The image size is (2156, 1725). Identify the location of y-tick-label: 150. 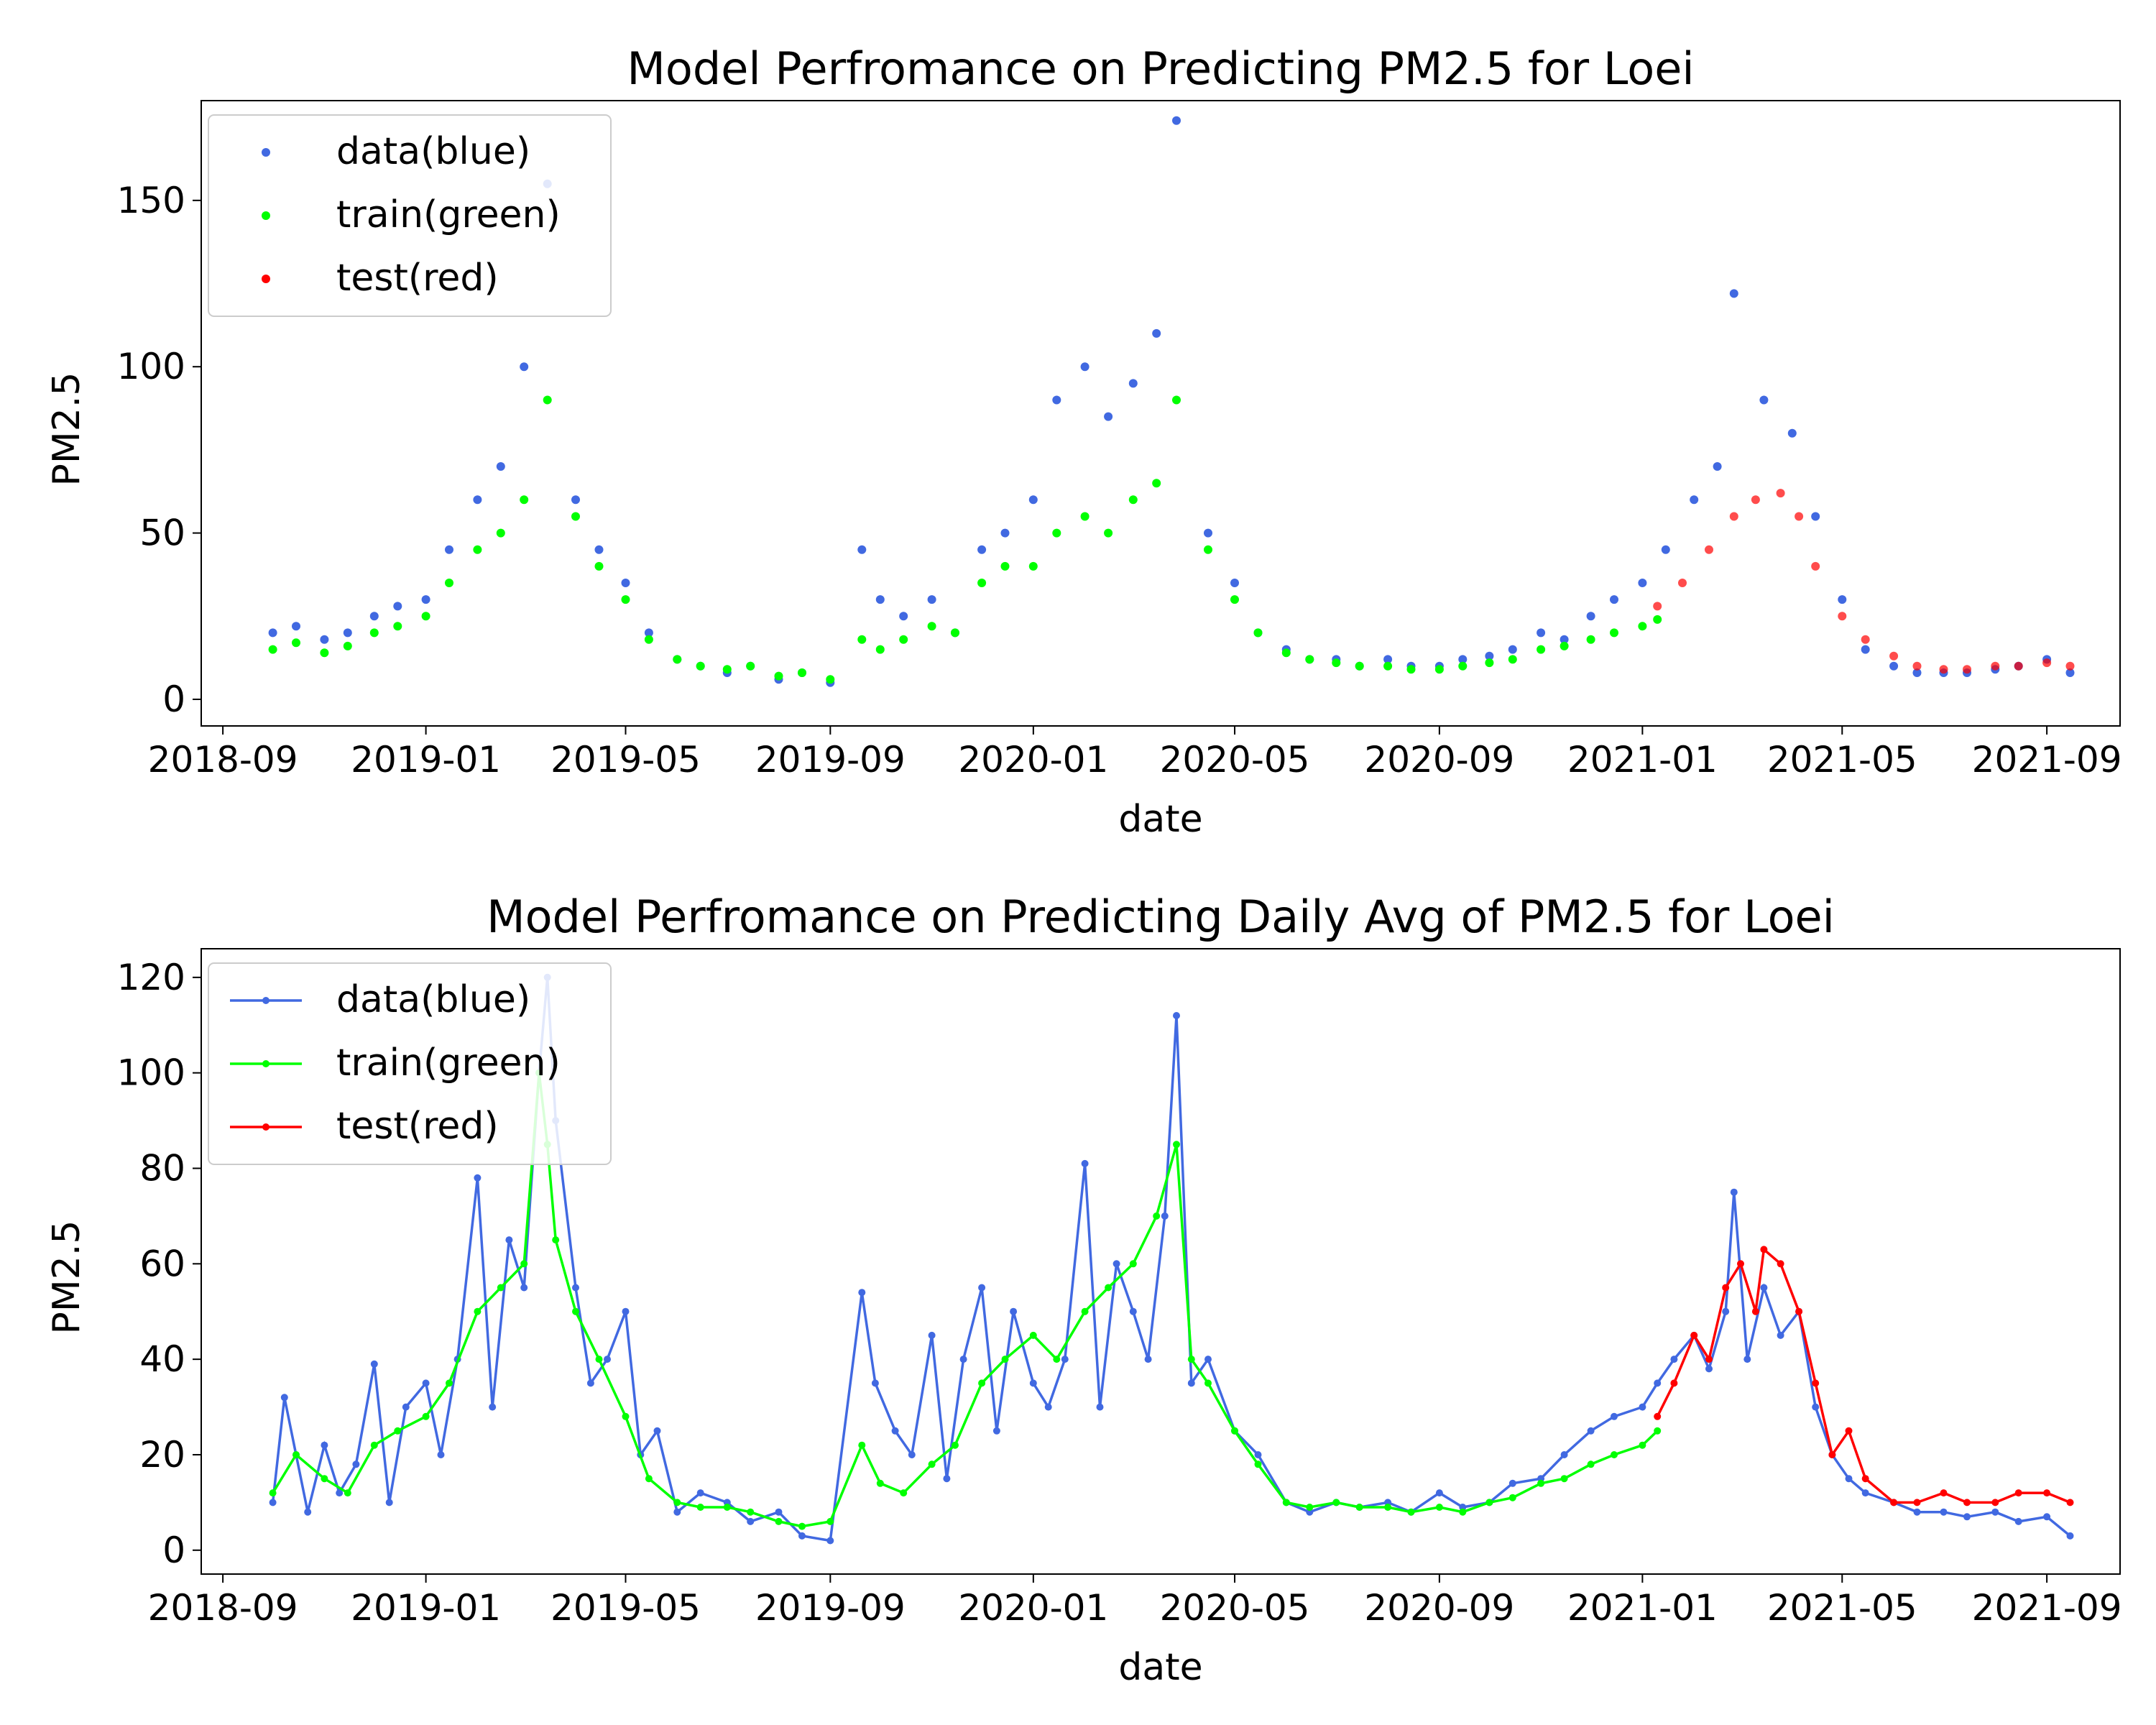
(151, 200).